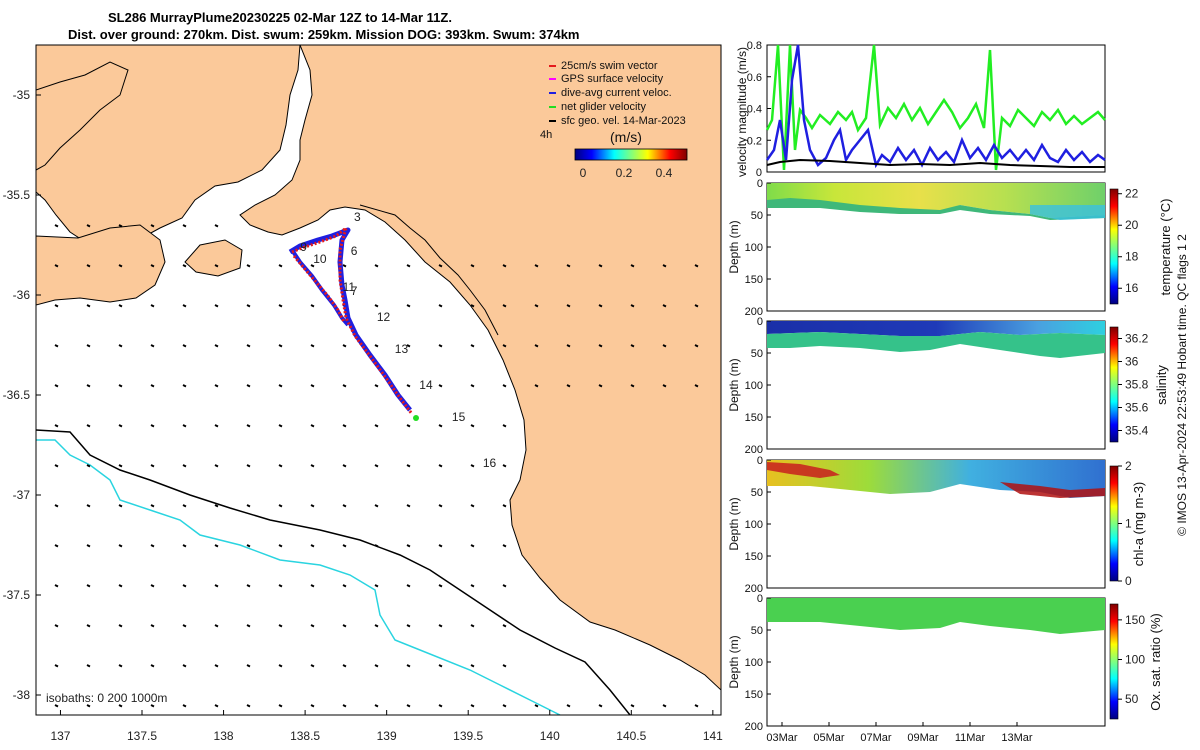  What do you see at coordinates (754, 248) in the screenshot?
I see `depth-tick-label: 100` at bounding box center [754, 248].